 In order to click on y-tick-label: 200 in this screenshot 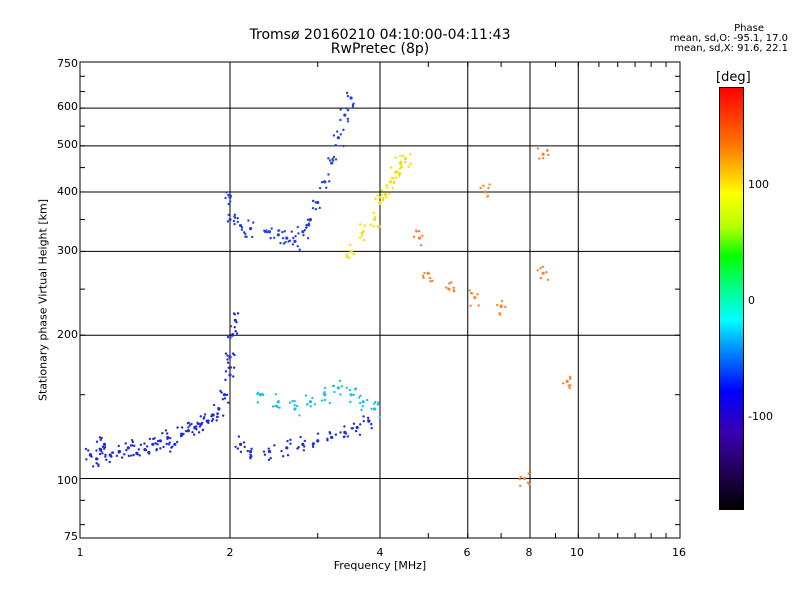, I will do `click(67, 334)`.